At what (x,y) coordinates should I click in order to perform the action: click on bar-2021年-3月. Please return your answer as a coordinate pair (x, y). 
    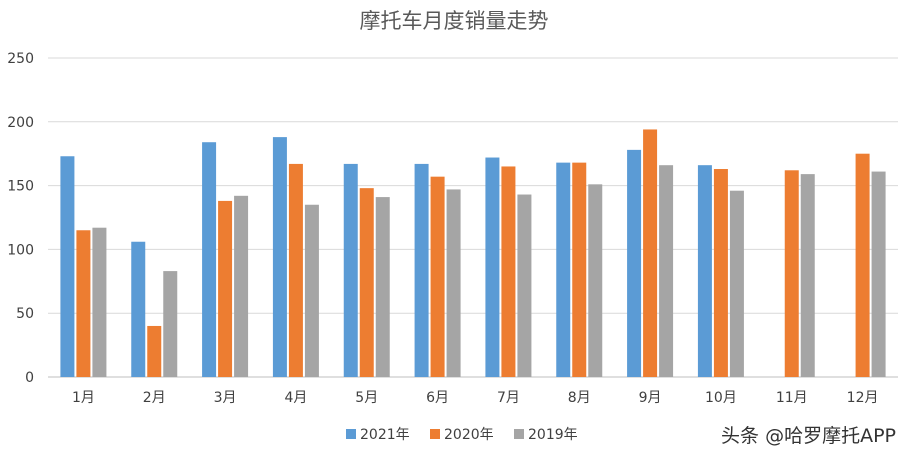
    Looking at the image, I should click on (209, 259).